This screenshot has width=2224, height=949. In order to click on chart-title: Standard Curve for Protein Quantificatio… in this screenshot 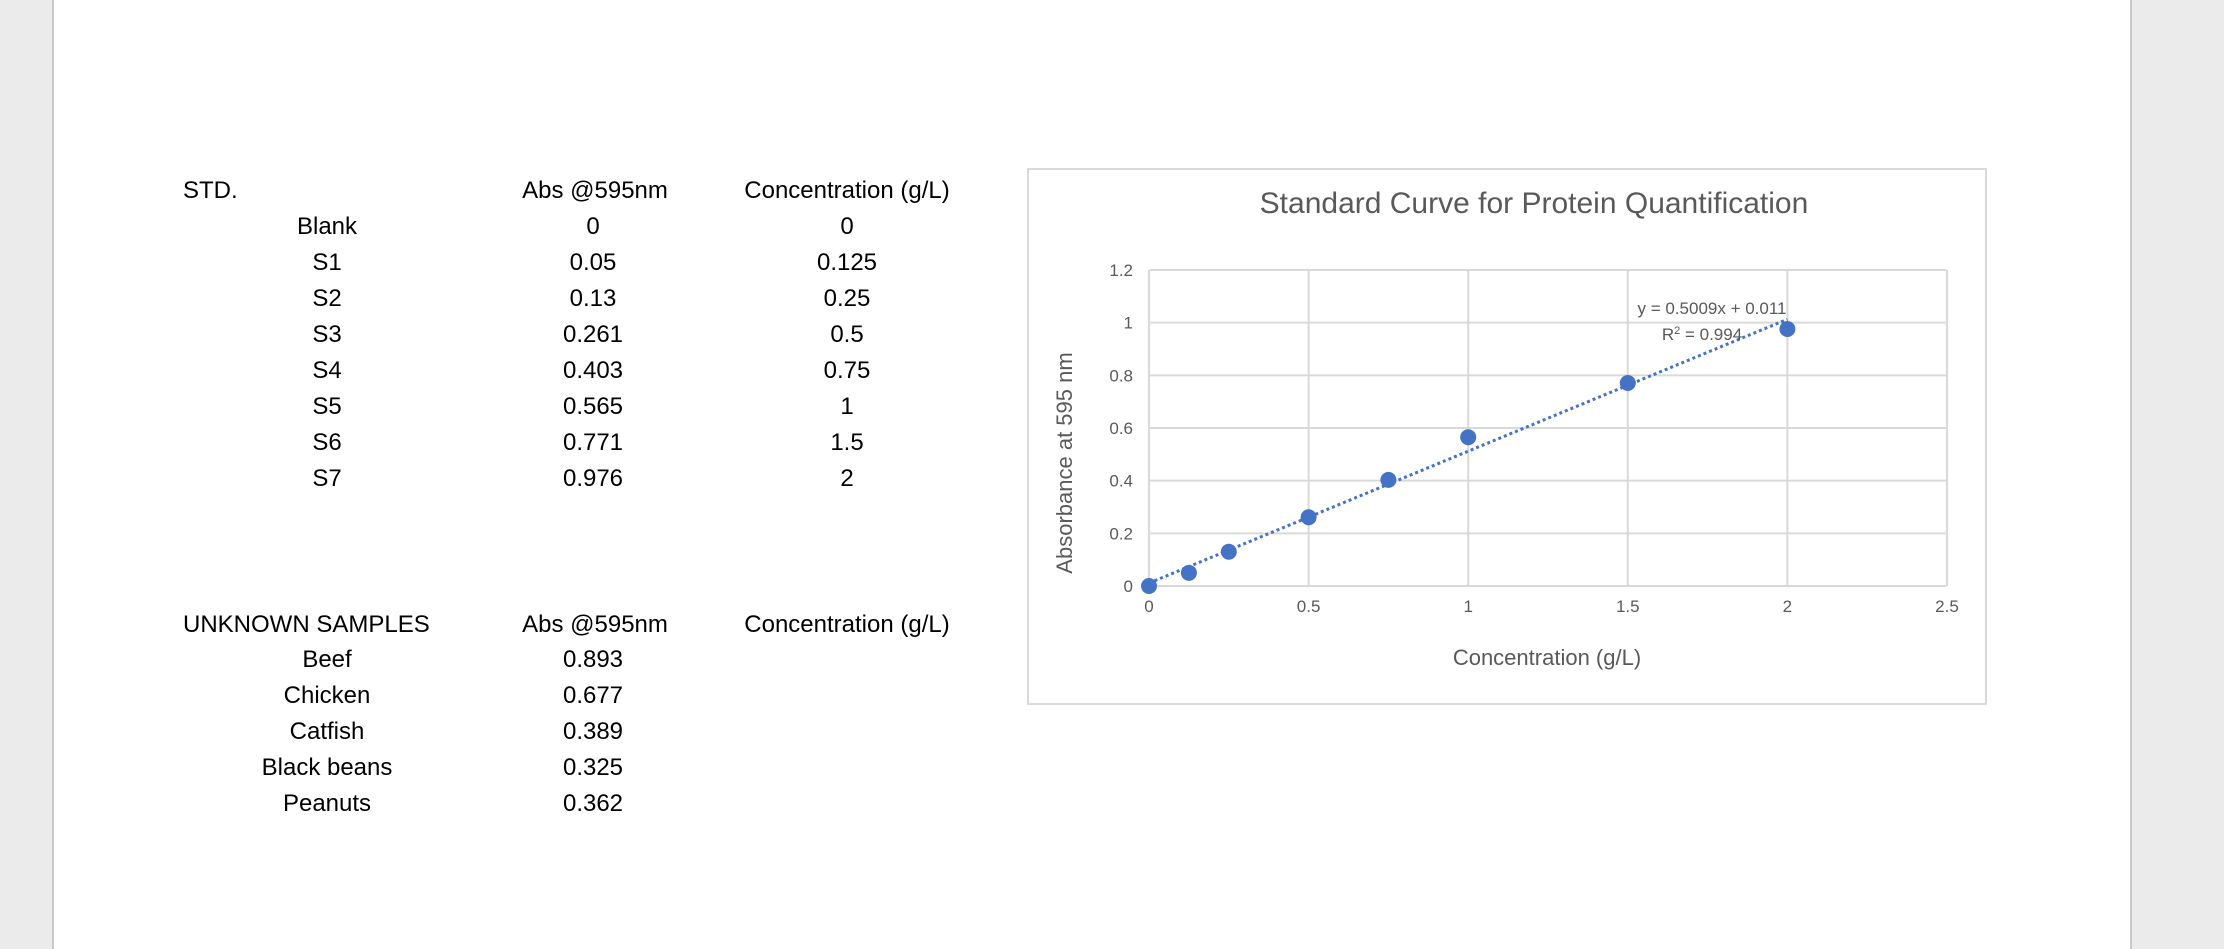, I will do `click(1534, 203)`.